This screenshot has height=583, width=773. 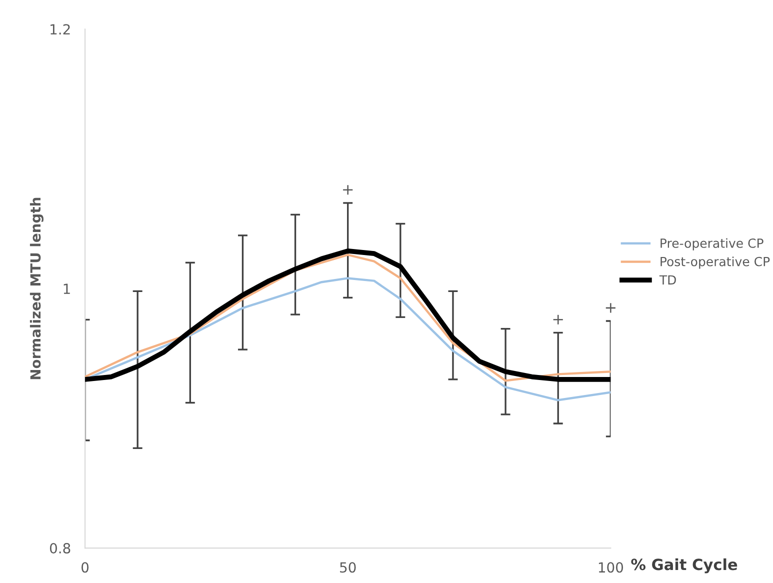 I want to click on legend-label: TD, so click(x=667, y=279).